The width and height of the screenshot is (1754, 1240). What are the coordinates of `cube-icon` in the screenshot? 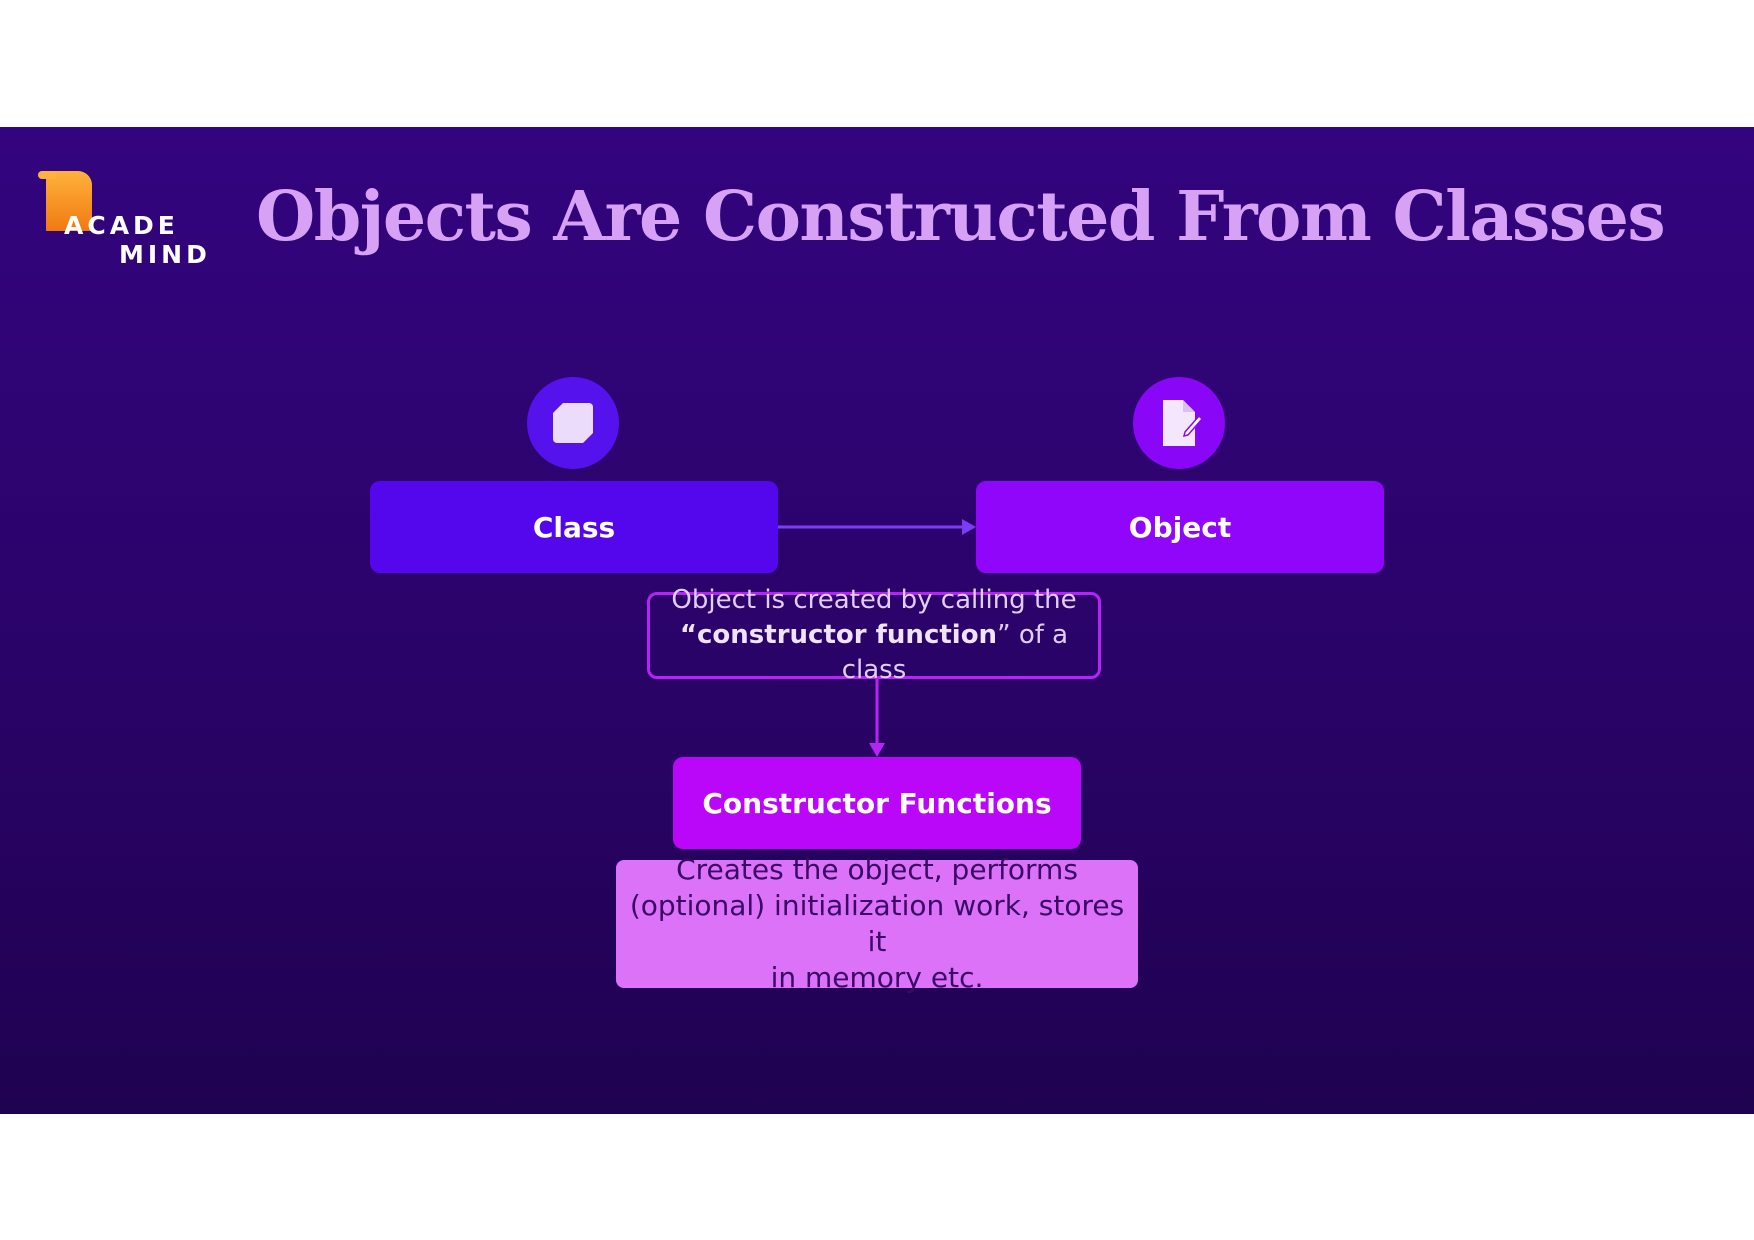 It's located at (573, 423).